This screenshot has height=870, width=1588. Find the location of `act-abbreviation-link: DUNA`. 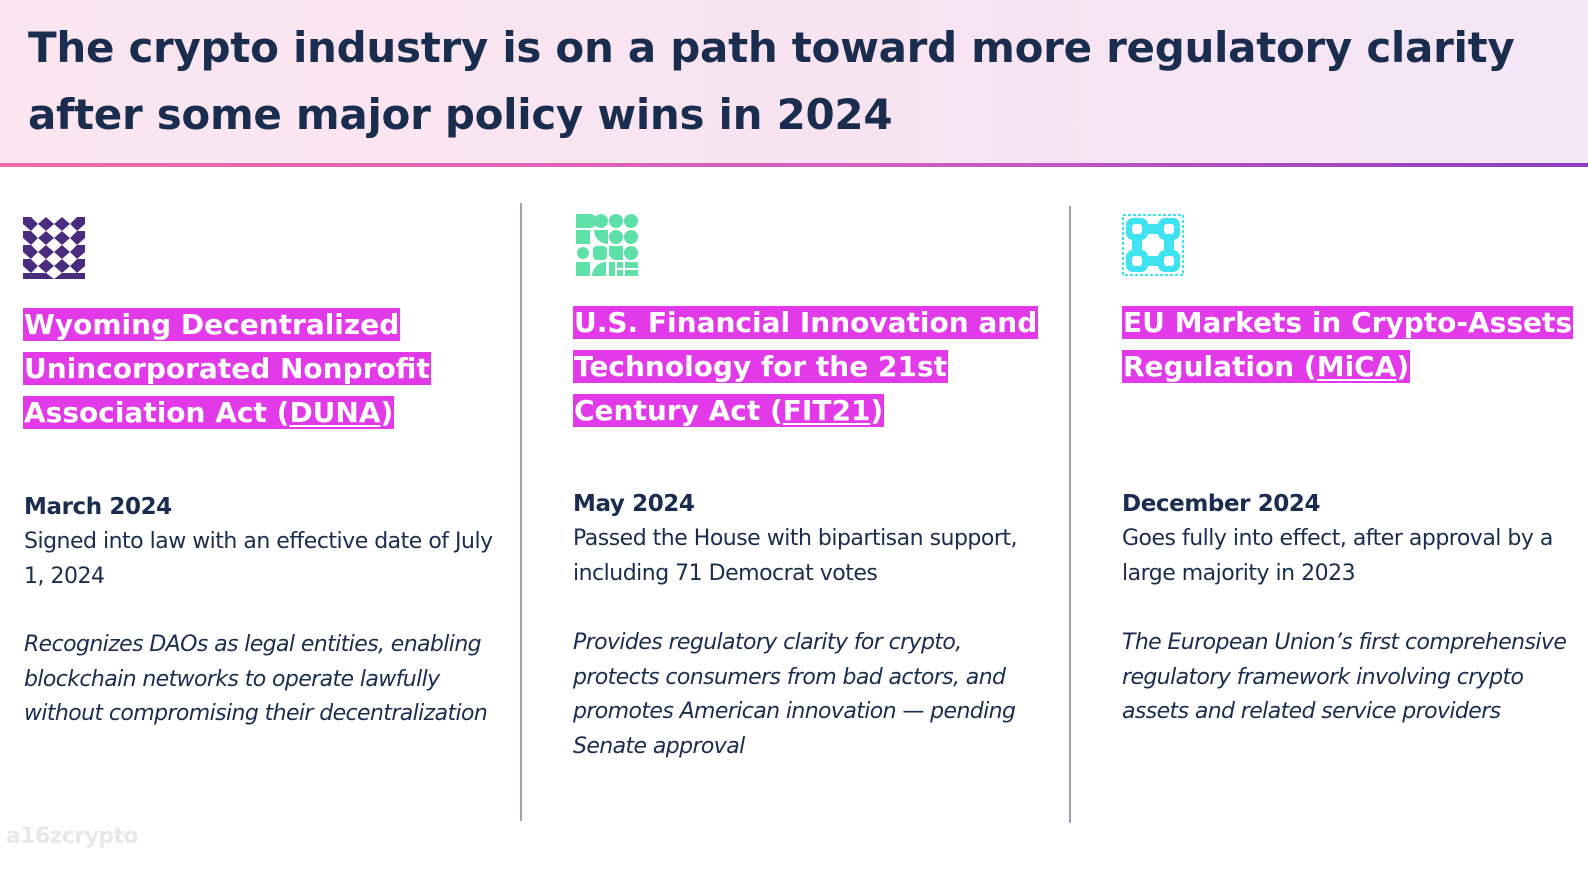

act-abbreviation-link: DUNA is located at coordinates (335, 412).